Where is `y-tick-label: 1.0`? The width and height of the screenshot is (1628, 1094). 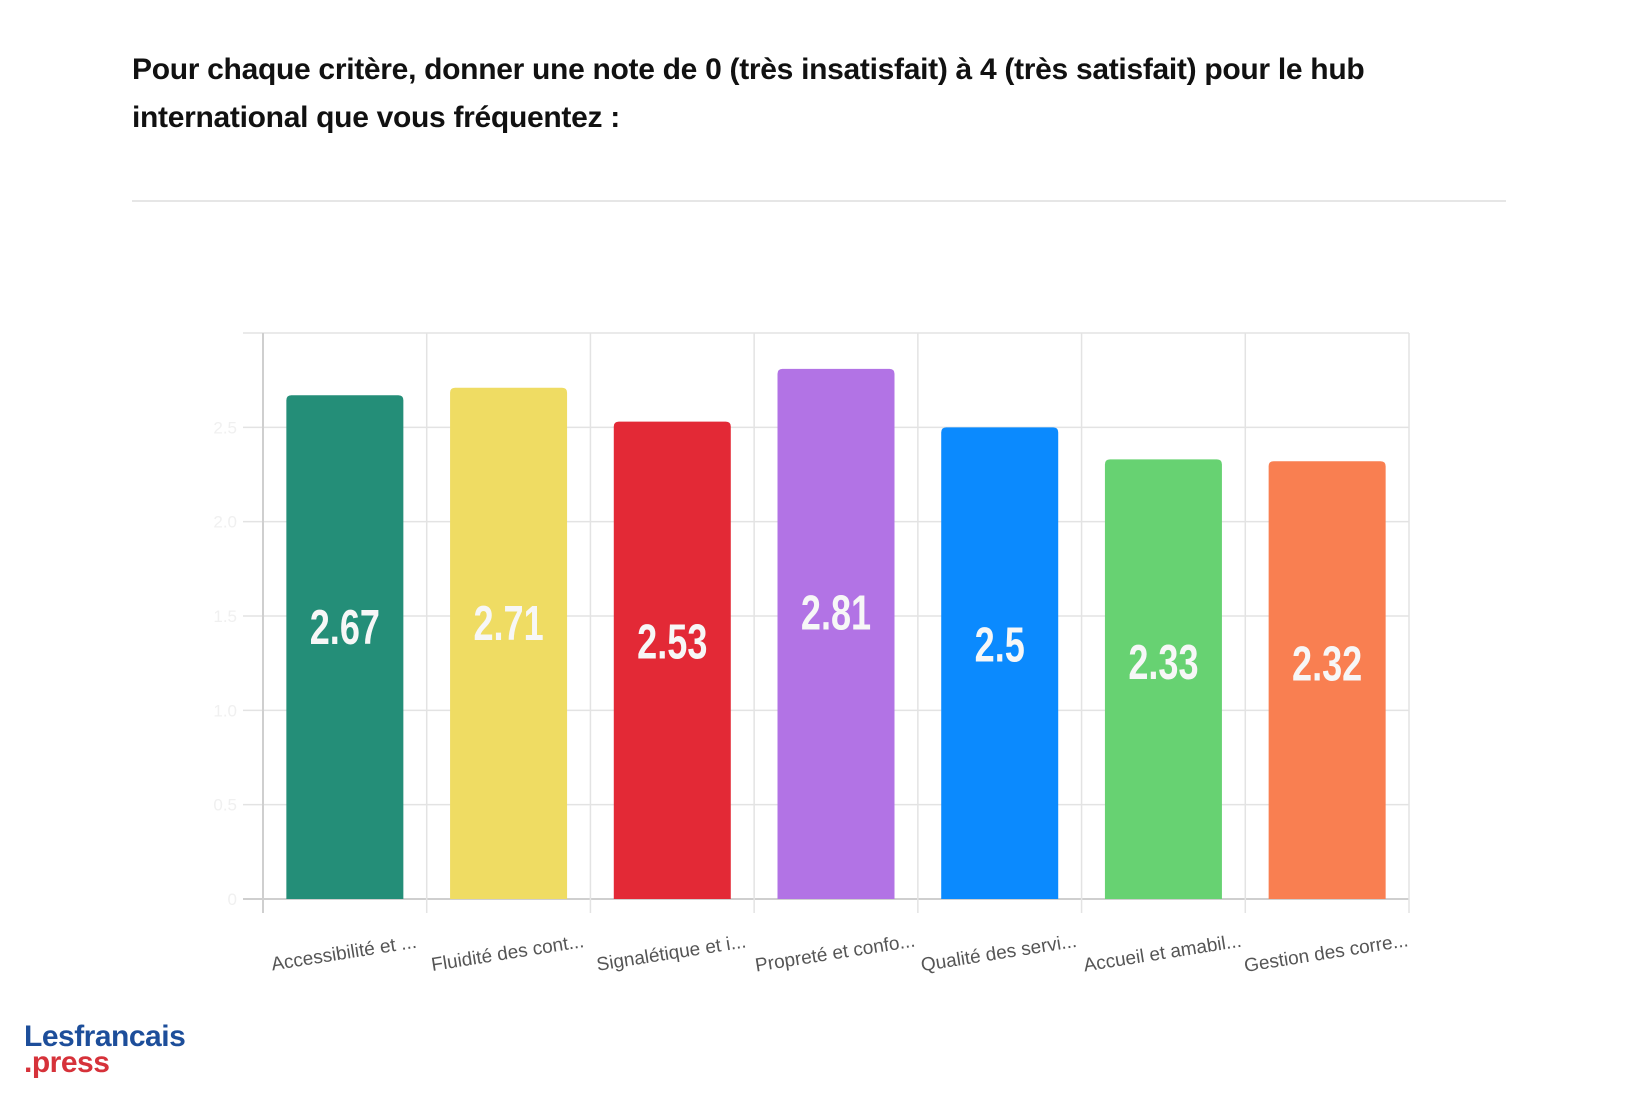 y-tick-label: 1.0 is located at coordinates (225, 710).